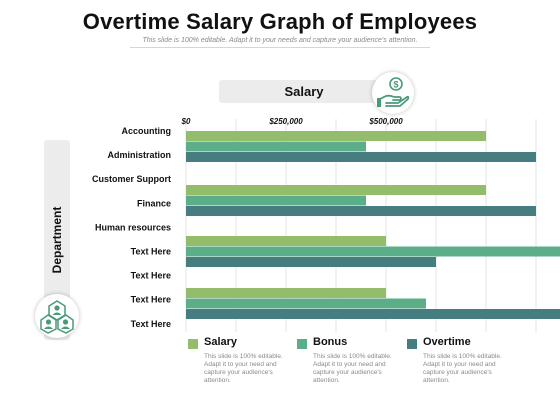 This screenshot has height=420, width=560. Describe the element at coordinates (221, 342) in the screenshot. I see `legend-name: Salary` at that location.